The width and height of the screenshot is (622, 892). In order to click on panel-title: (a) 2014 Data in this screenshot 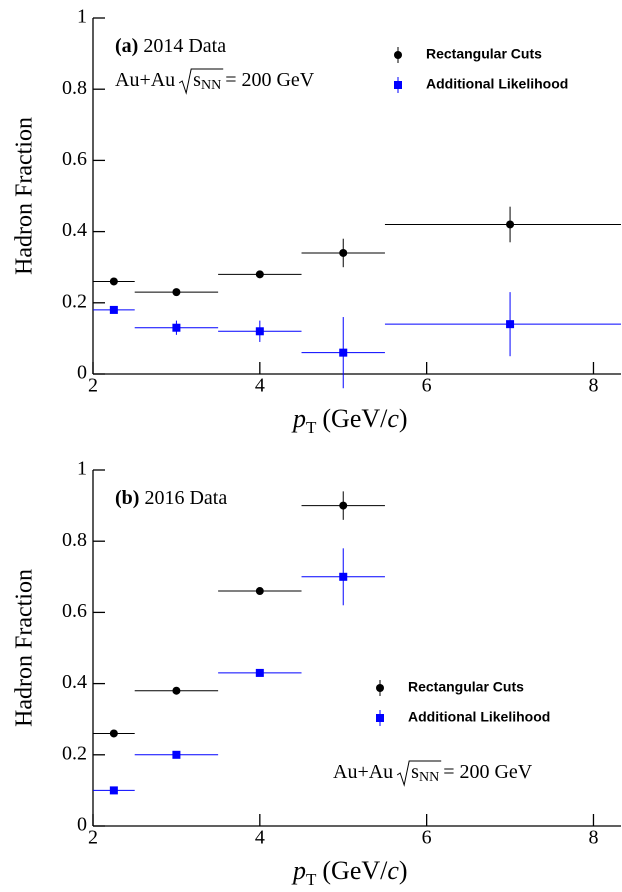, I will do `click(170, 46)`.